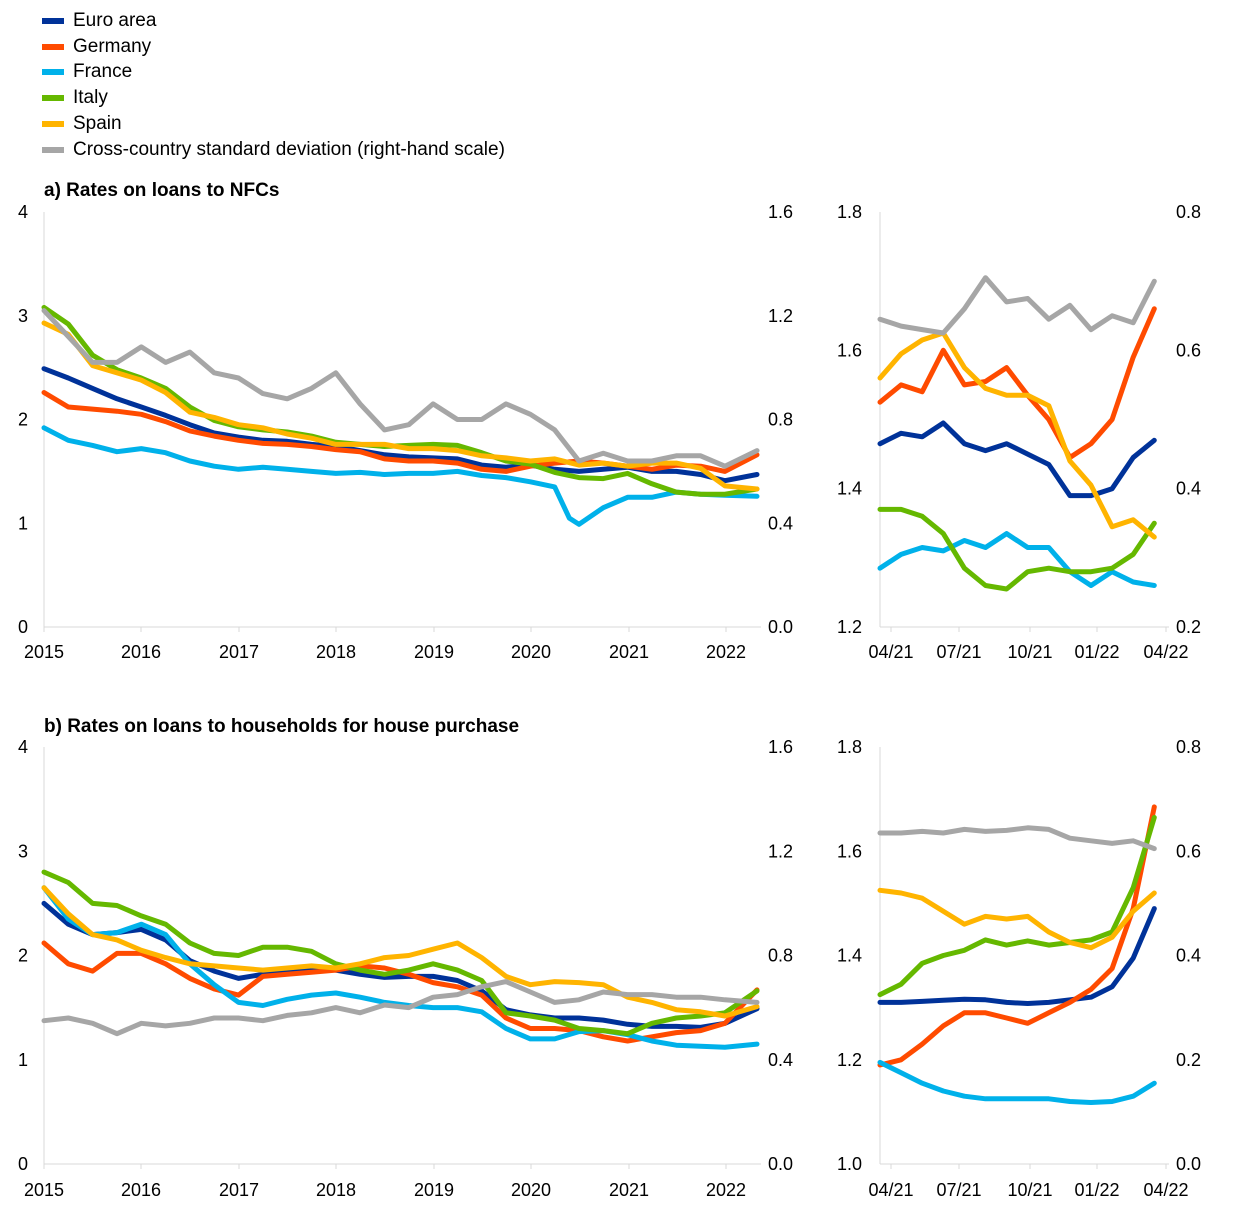 This screenshot has width=1240, height=1208. What do you see at coordinates (162, 190) in the screenshot?
I see `panel-a-title: a) Rates on loans to NFCs` at bounding box center [162, 190].